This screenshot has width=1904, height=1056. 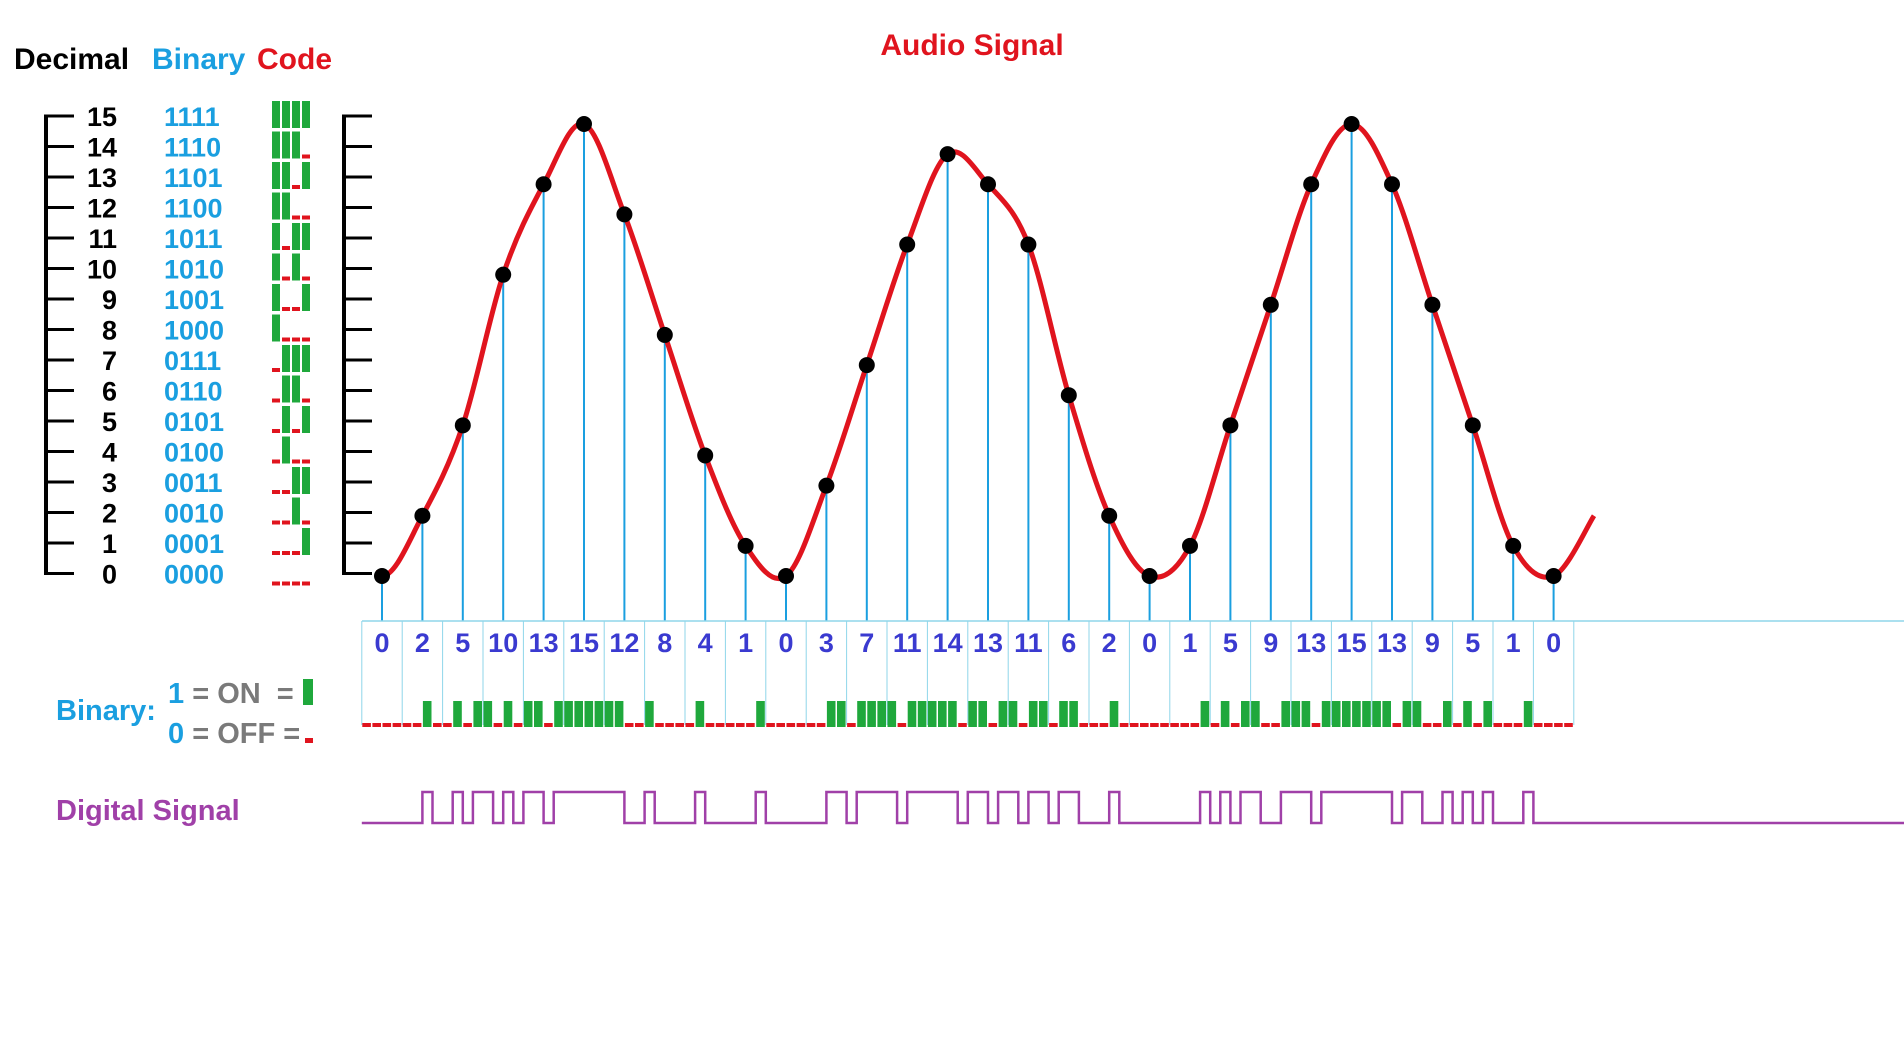 I want to click on decimal-level-label: 13, so click(x=102, y=178).